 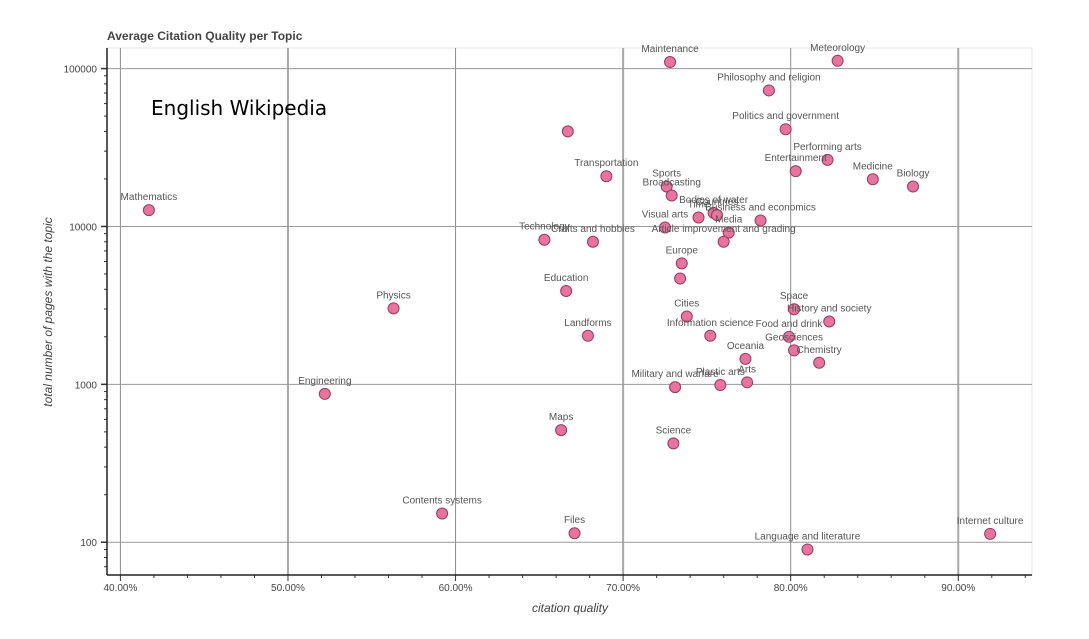 I want to click on chart-title: Average Citation Quality per Topic, so click(x=205, y=36).